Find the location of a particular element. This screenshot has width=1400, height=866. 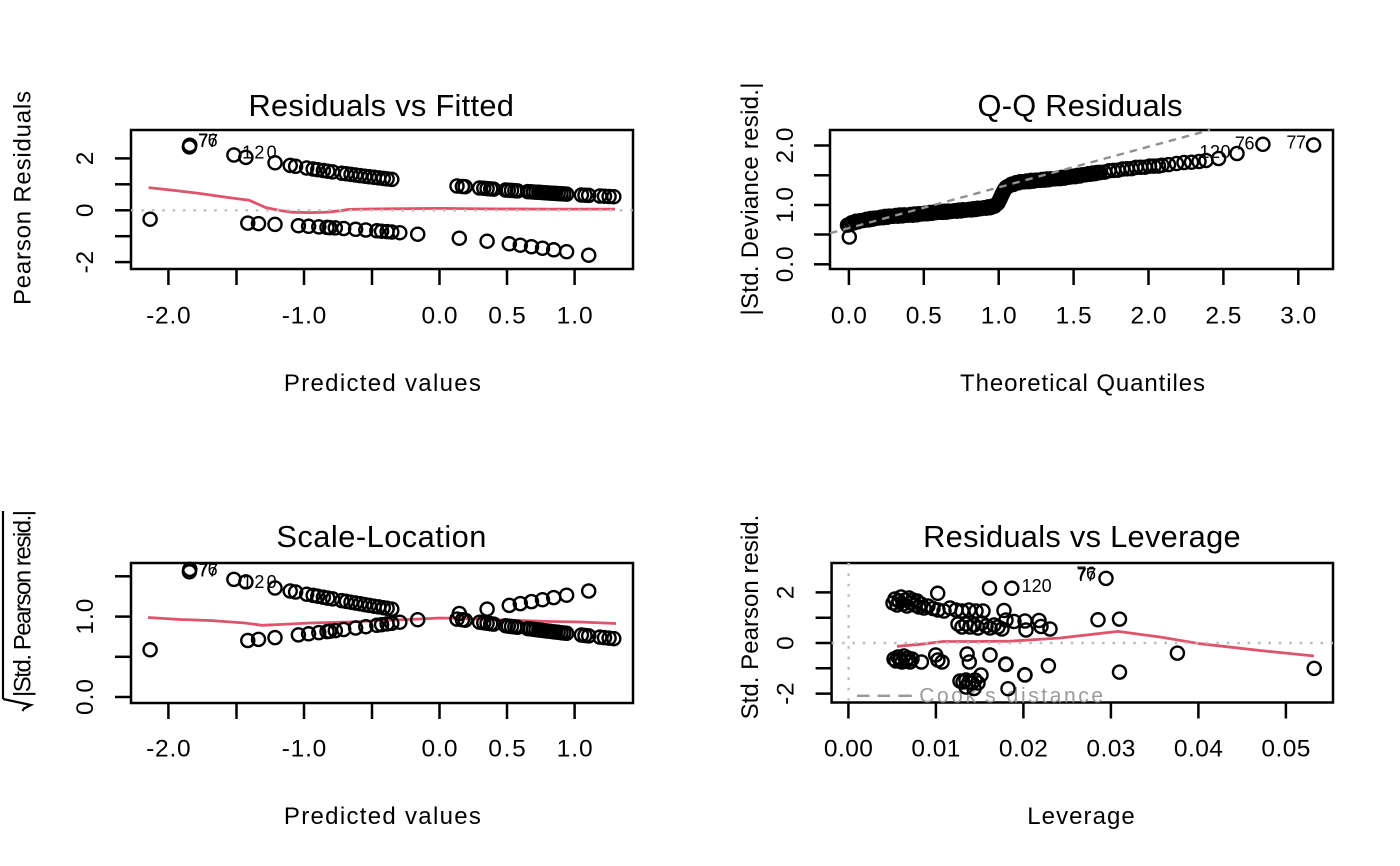

svg-text: Residuals vs Leverage is located at coordinates (1082, 536).